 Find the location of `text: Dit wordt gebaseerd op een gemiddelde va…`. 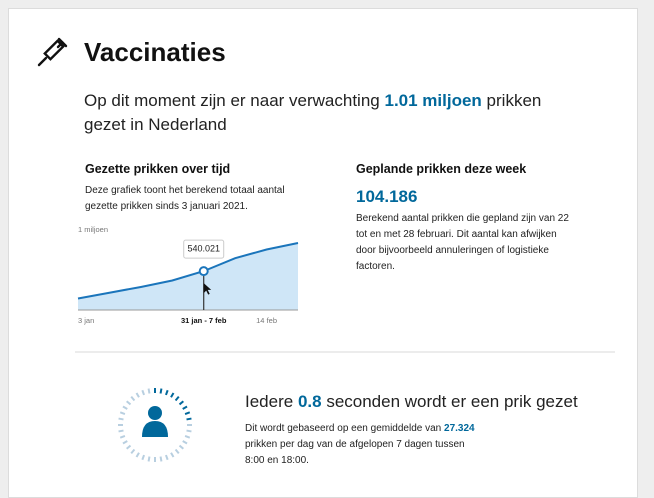

text: Dit wordt gebaseerd op een gemiddelde va… is located at coordinates (343, 428).